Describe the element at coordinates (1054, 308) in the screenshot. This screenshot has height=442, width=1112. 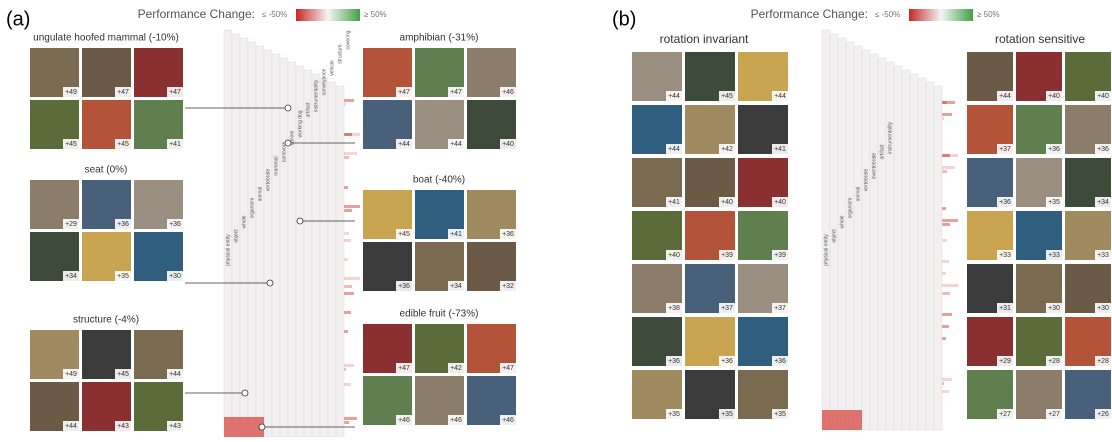
I see `tile-label: +30` at that location.